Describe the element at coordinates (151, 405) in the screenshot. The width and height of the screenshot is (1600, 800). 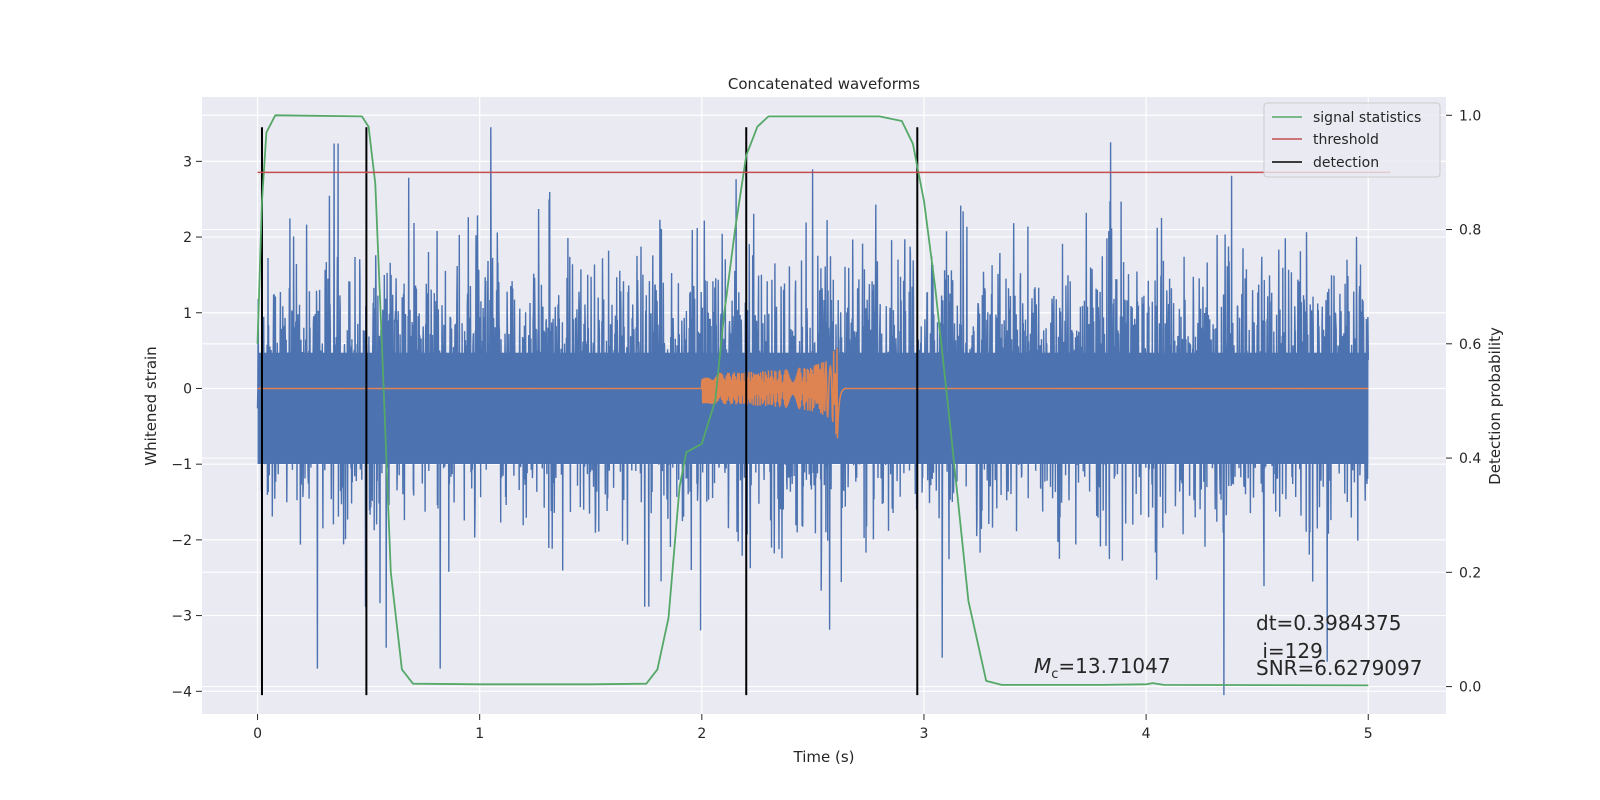
I see `y-axis-label: Whitened strain` at that location.